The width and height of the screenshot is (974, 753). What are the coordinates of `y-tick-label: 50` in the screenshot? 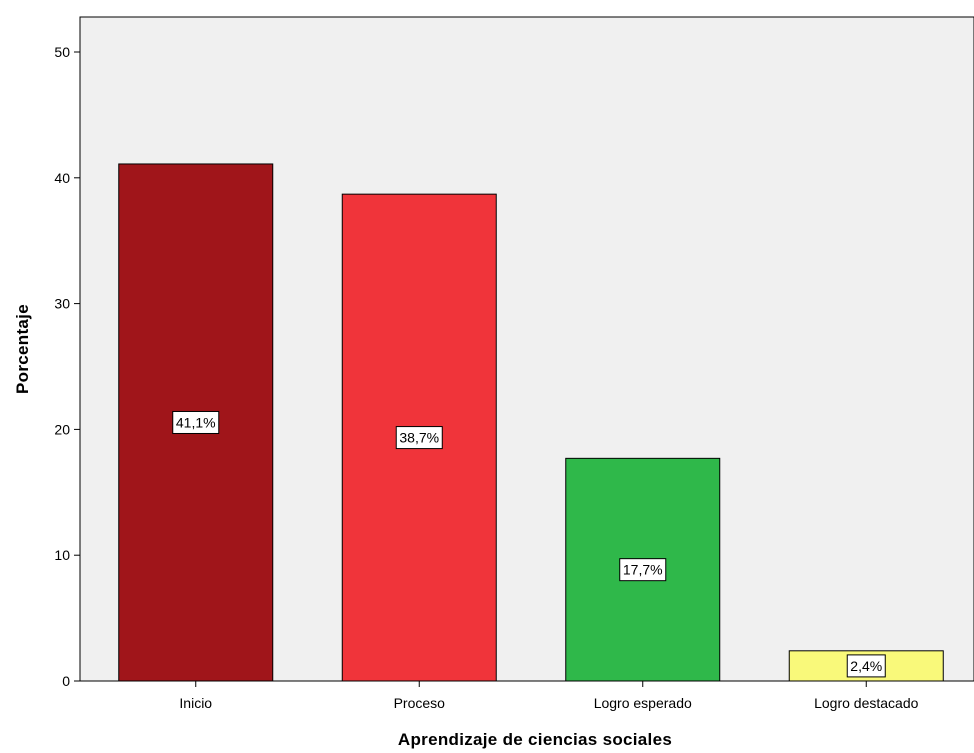 It's located at (62, 52).